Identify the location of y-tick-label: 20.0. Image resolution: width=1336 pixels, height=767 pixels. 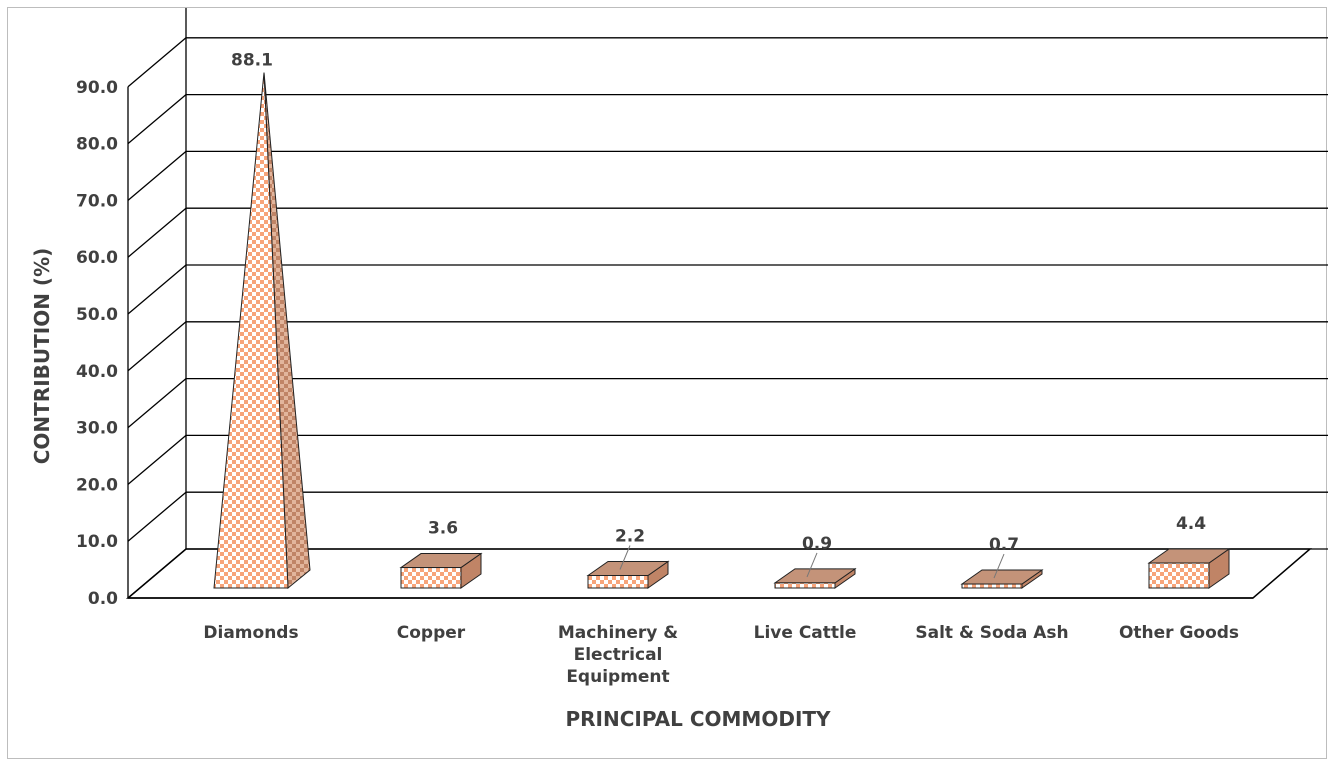
(97, 485).